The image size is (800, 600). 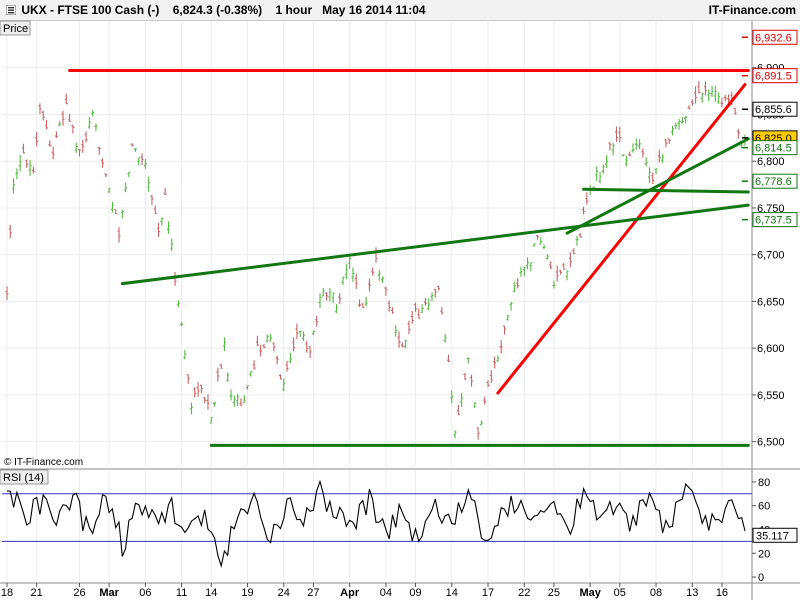 I want to click on price-level-label: 6,737.5, so click(x=773, y=221).